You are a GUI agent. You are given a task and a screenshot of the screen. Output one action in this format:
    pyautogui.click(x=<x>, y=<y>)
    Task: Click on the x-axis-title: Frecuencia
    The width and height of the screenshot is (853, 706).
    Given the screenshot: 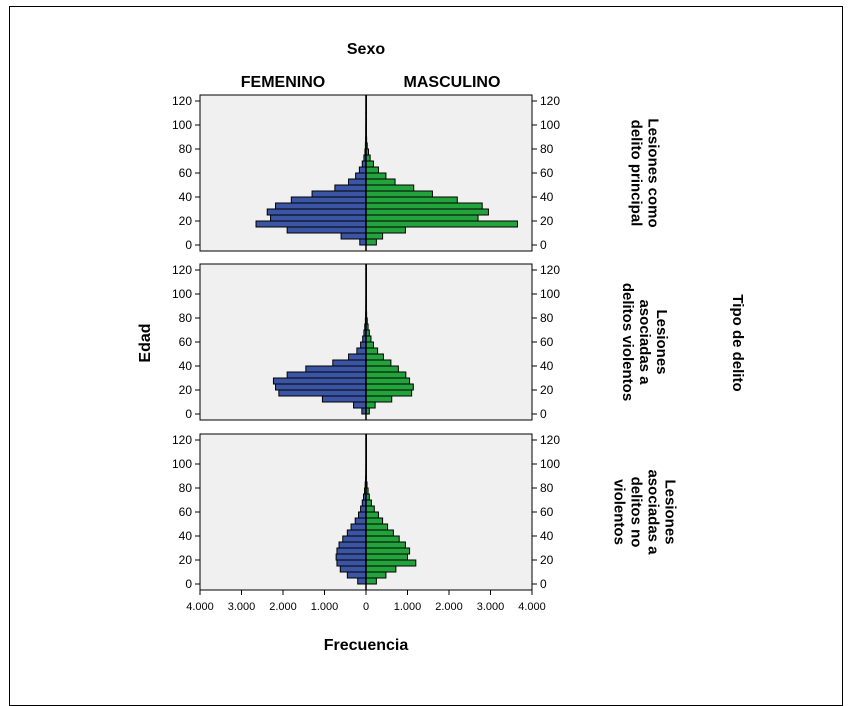 What is the action you would take?
    pyautogui.click(x=366, y=645)
    